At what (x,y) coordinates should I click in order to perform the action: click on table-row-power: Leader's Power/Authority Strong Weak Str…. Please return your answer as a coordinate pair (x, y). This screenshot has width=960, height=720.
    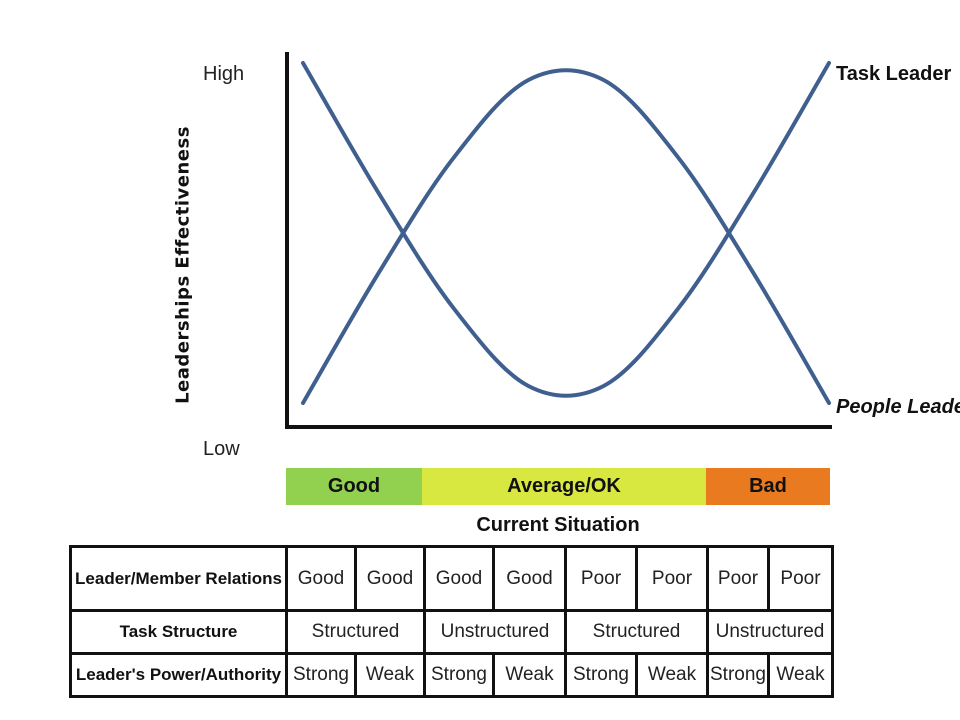
    Looking at the image, I should click on (451, 675).